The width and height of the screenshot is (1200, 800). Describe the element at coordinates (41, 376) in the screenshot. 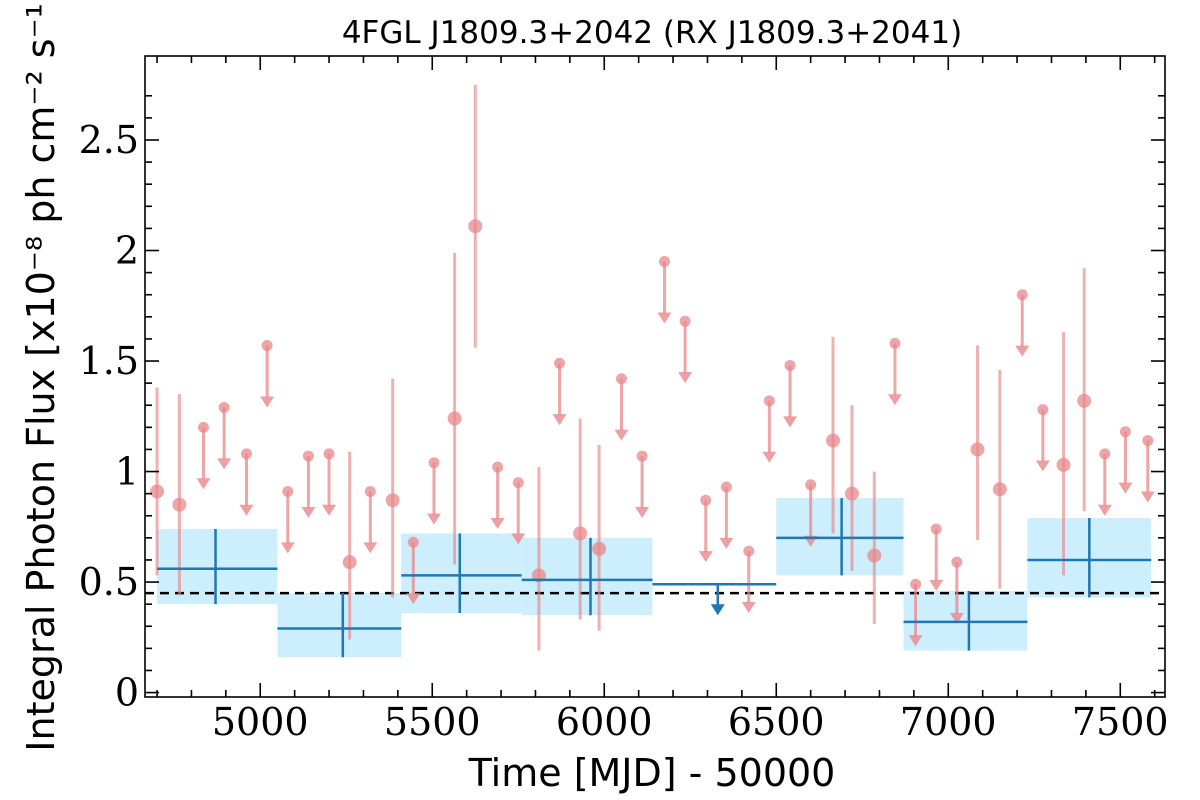

I see `y-axis-label: Integral Photon Flux [x10⁻⁸ ph cm⁻² s⁻¹]` at that location.